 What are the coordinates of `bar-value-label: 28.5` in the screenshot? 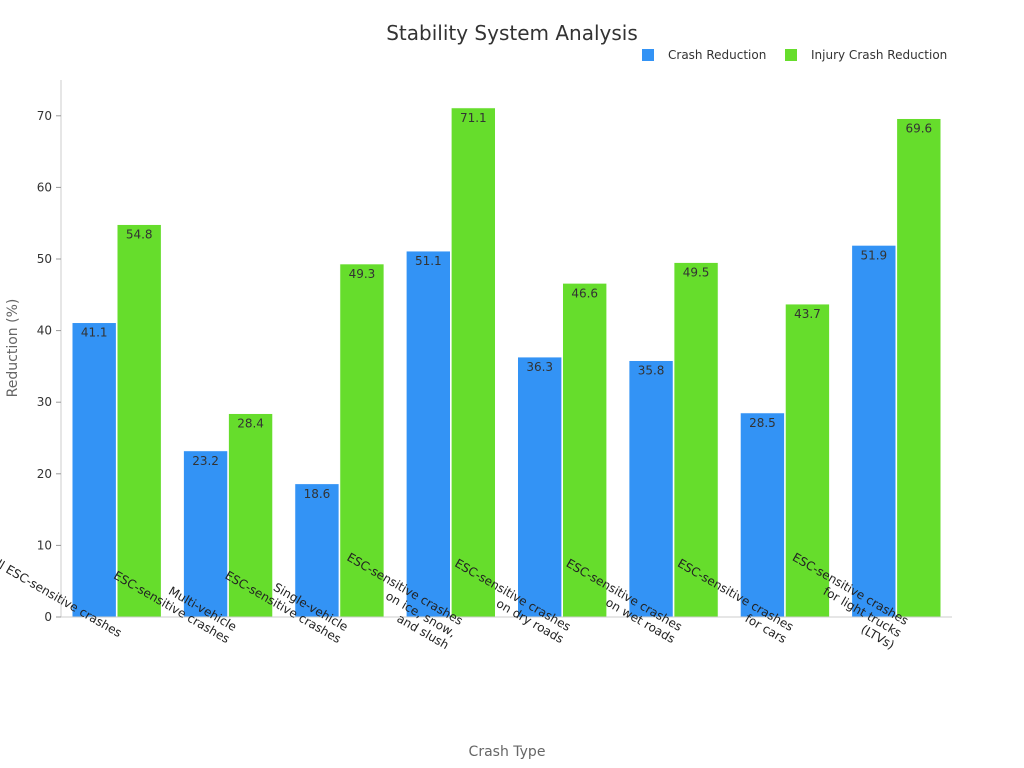 It's located at (762, 423).